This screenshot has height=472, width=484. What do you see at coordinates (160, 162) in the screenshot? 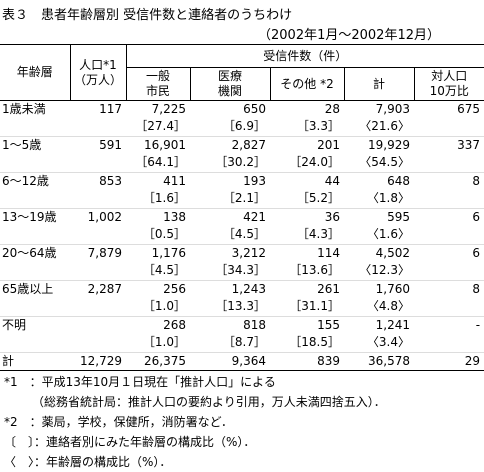
I see `cell-ratio: ［64.1］` at bounding box center [160, 162].